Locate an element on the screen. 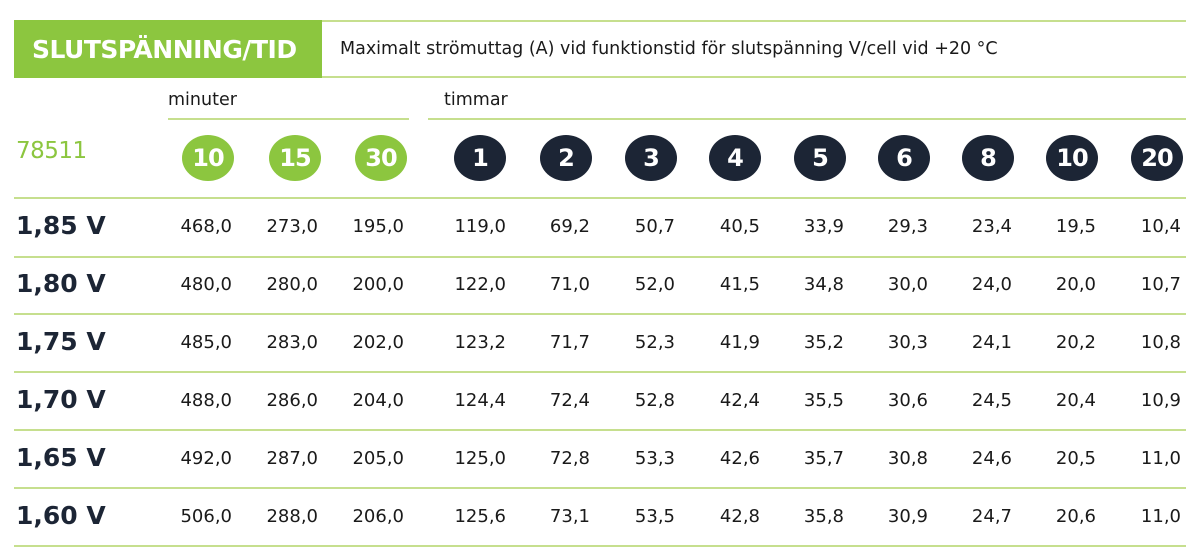 The width and height of the screenshot is (1200, 559). row-voltage-label: 1,70 V is located at coordinates (61, 399).